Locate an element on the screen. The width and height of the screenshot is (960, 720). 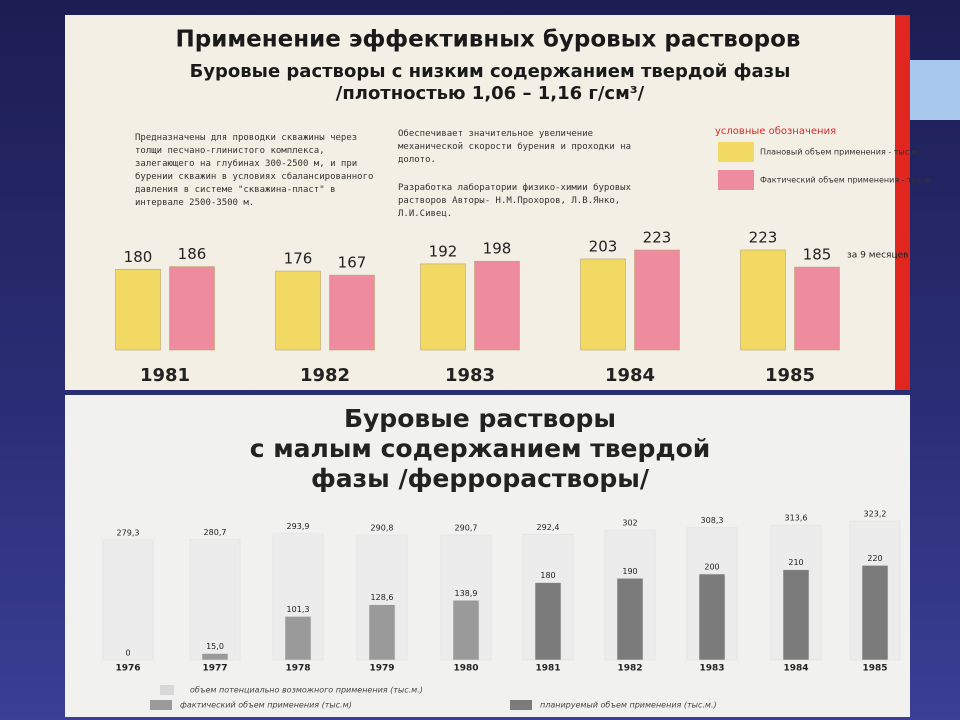
legend-label: Плановый объем применения - тыс.м is located at coordinates (839, 152).